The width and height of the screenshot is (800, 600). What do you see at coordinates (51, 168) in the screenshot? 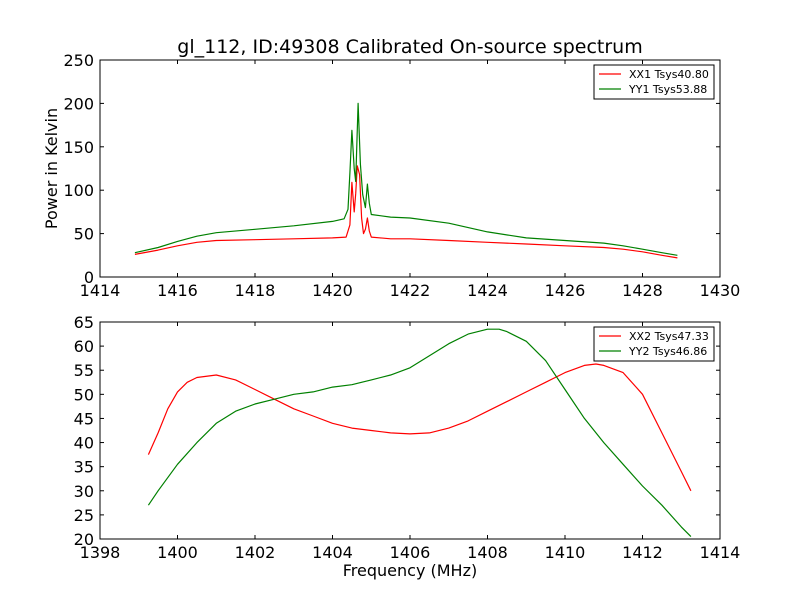
I see `y-axis-label: Power in Kelvin` at bounding box center [51, 168].